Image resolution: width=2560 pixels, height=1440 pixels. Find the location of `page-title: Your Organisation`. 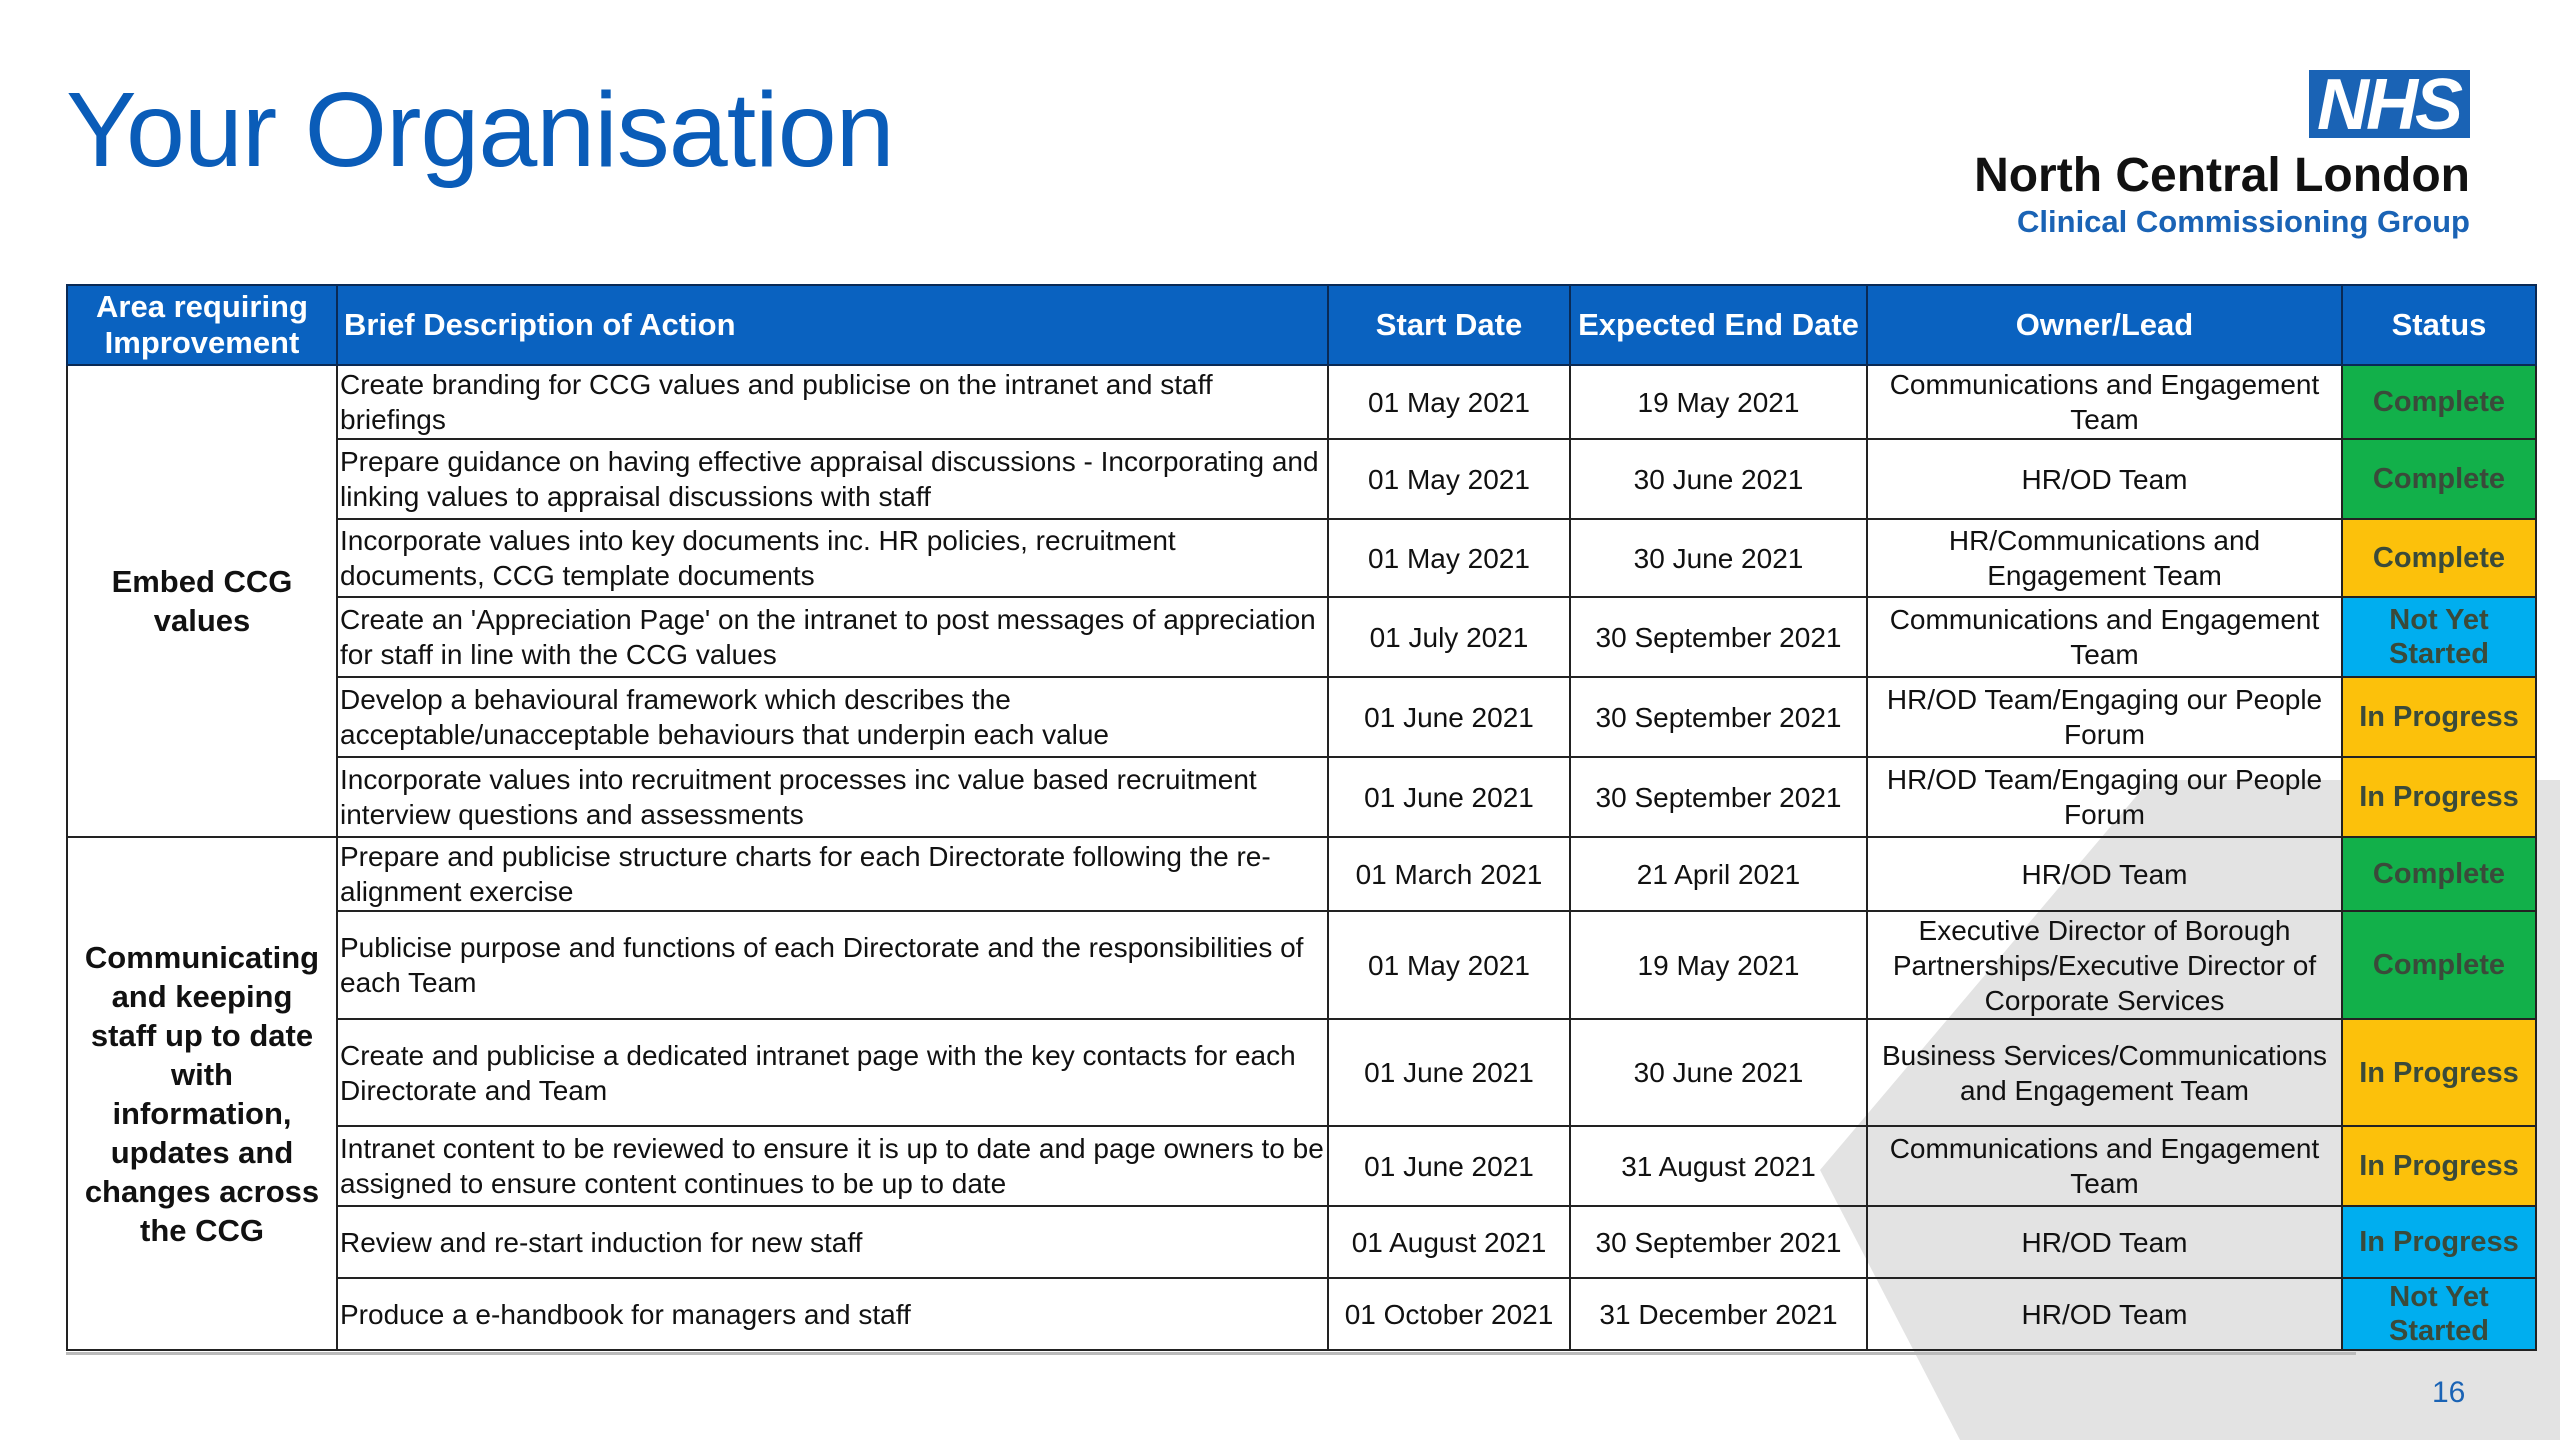

page-title: Your Organisation is located at coordinates (480, 130).